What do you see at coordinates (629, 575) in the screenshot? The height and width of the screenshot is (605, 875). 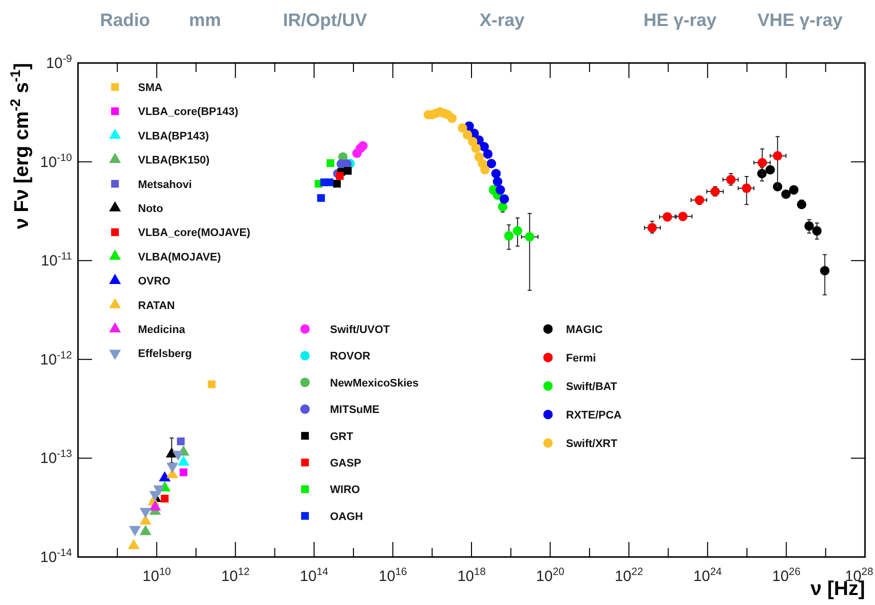 I see `x-tick-label: 10$^{22}$` at bounding box center [629, 575].